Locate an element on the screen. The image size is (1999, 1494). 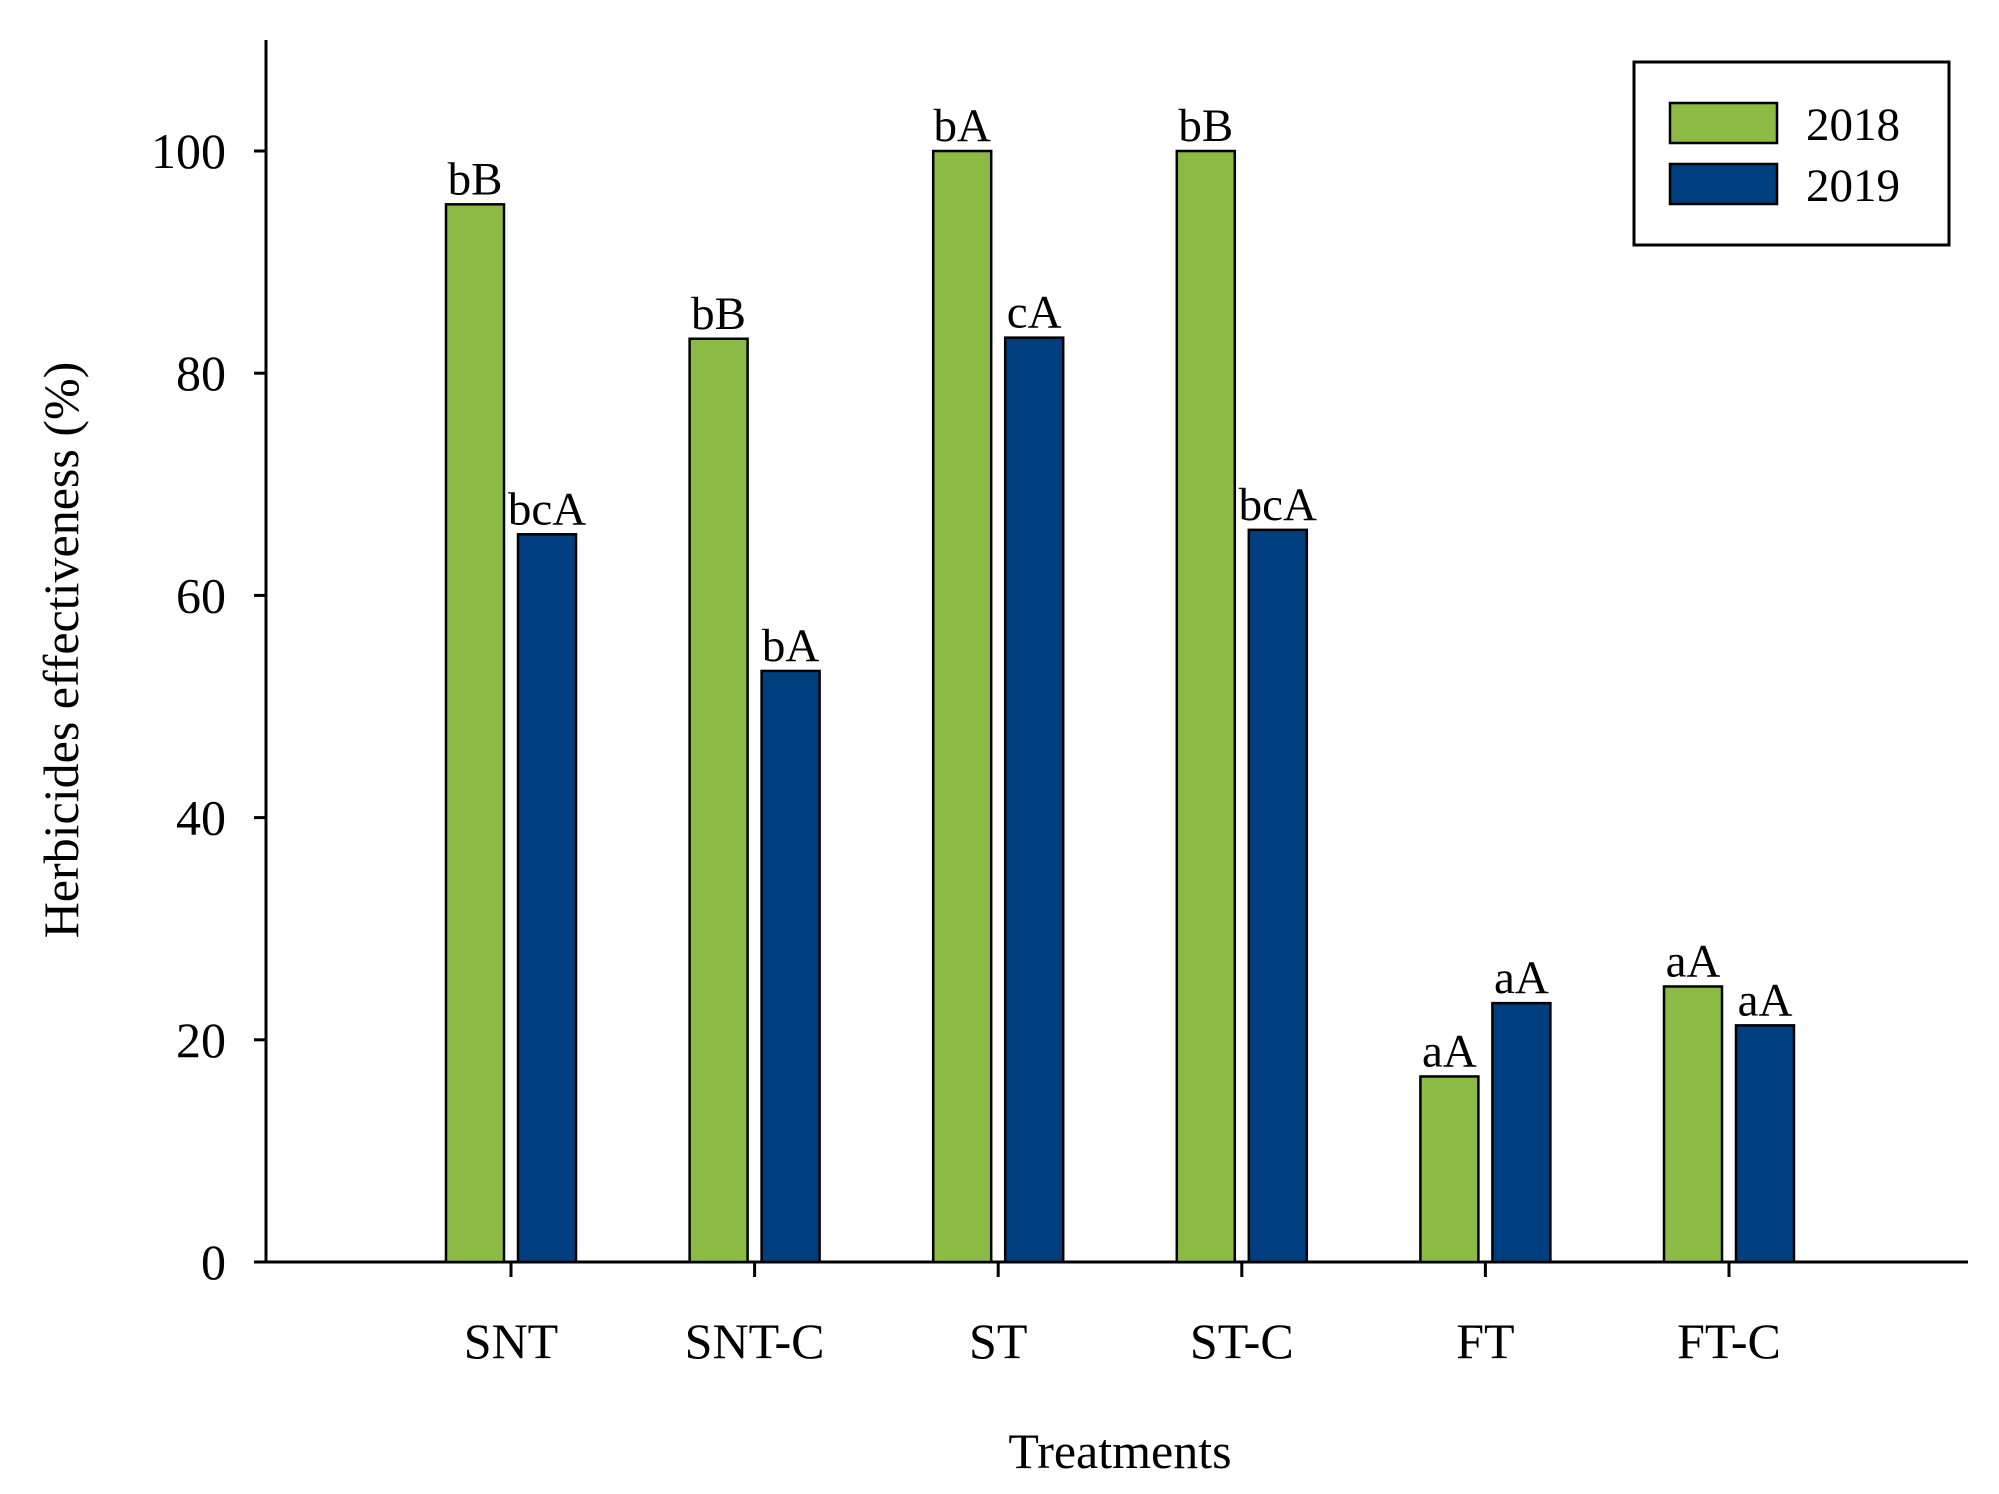
bar-2018-SNT-C is located at coordinates (718, 800).